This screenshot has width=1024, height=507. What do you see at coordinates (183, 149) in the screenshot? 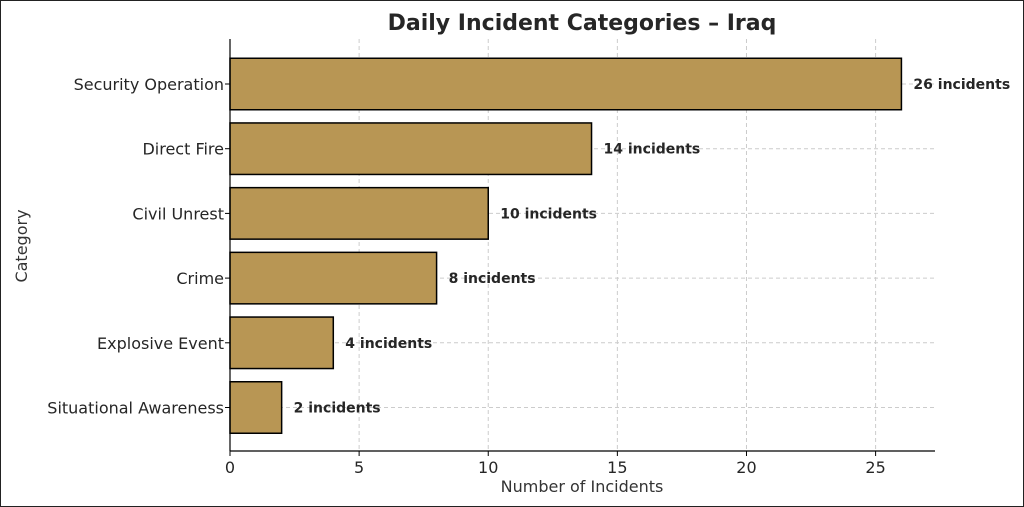
I see `y-tick-label: Direct Fire` at bounding box center [183, 149].